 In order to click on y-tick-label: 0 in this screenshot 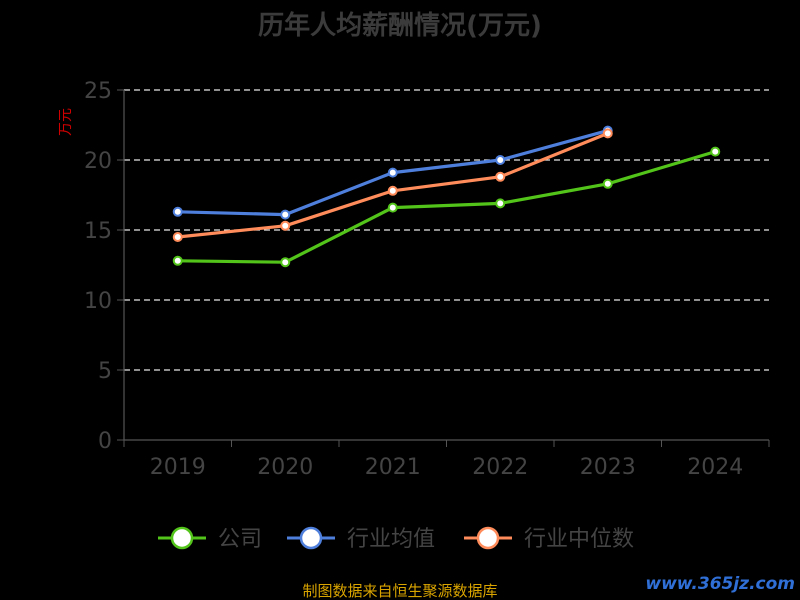, I will do `click(105, 441)`.